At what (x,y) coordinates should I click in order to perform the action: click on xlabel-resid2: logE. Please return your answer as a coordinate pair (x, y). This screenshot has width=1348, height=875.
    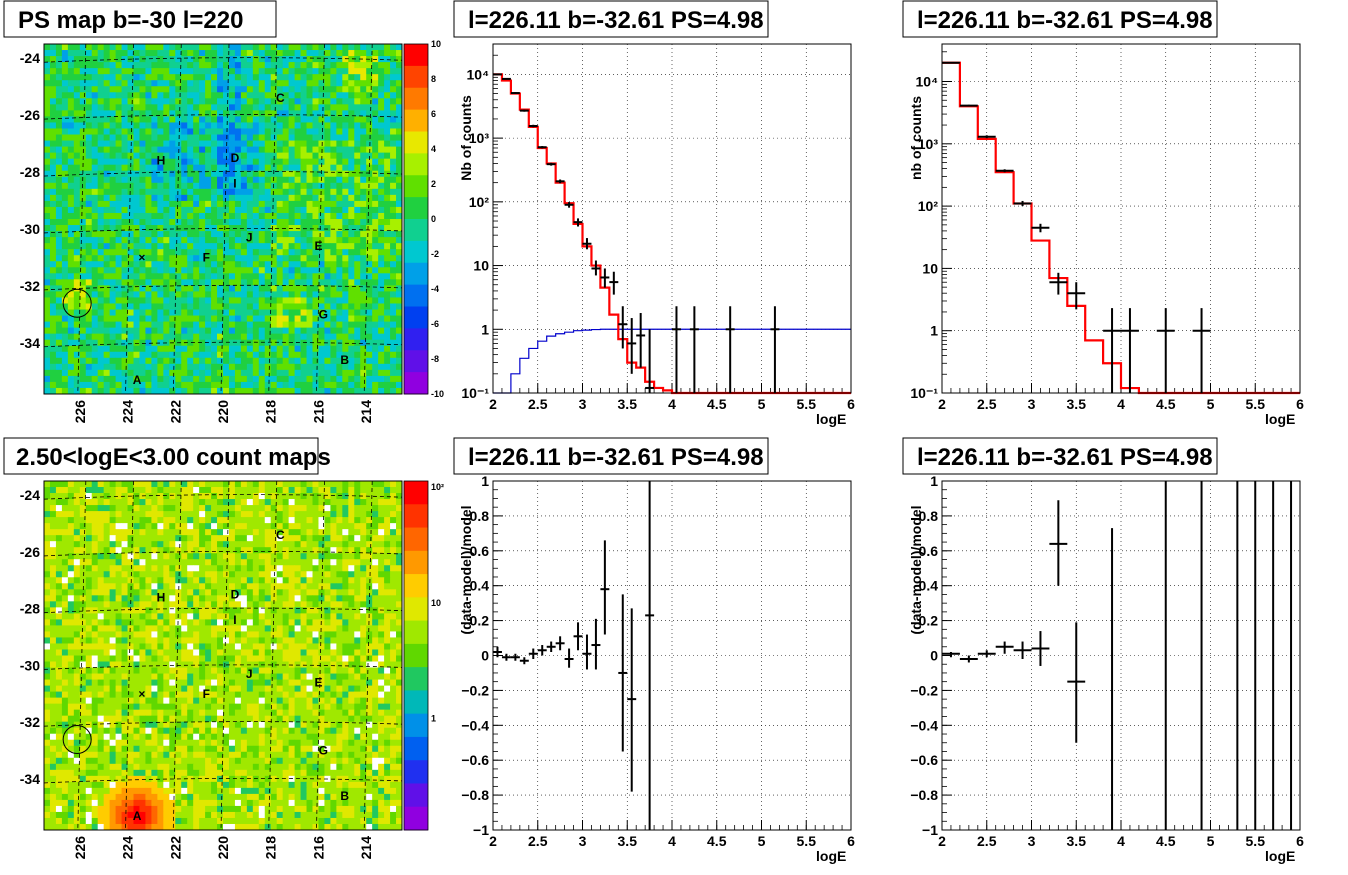
    Looking at the image, I should click on (1280, 856).